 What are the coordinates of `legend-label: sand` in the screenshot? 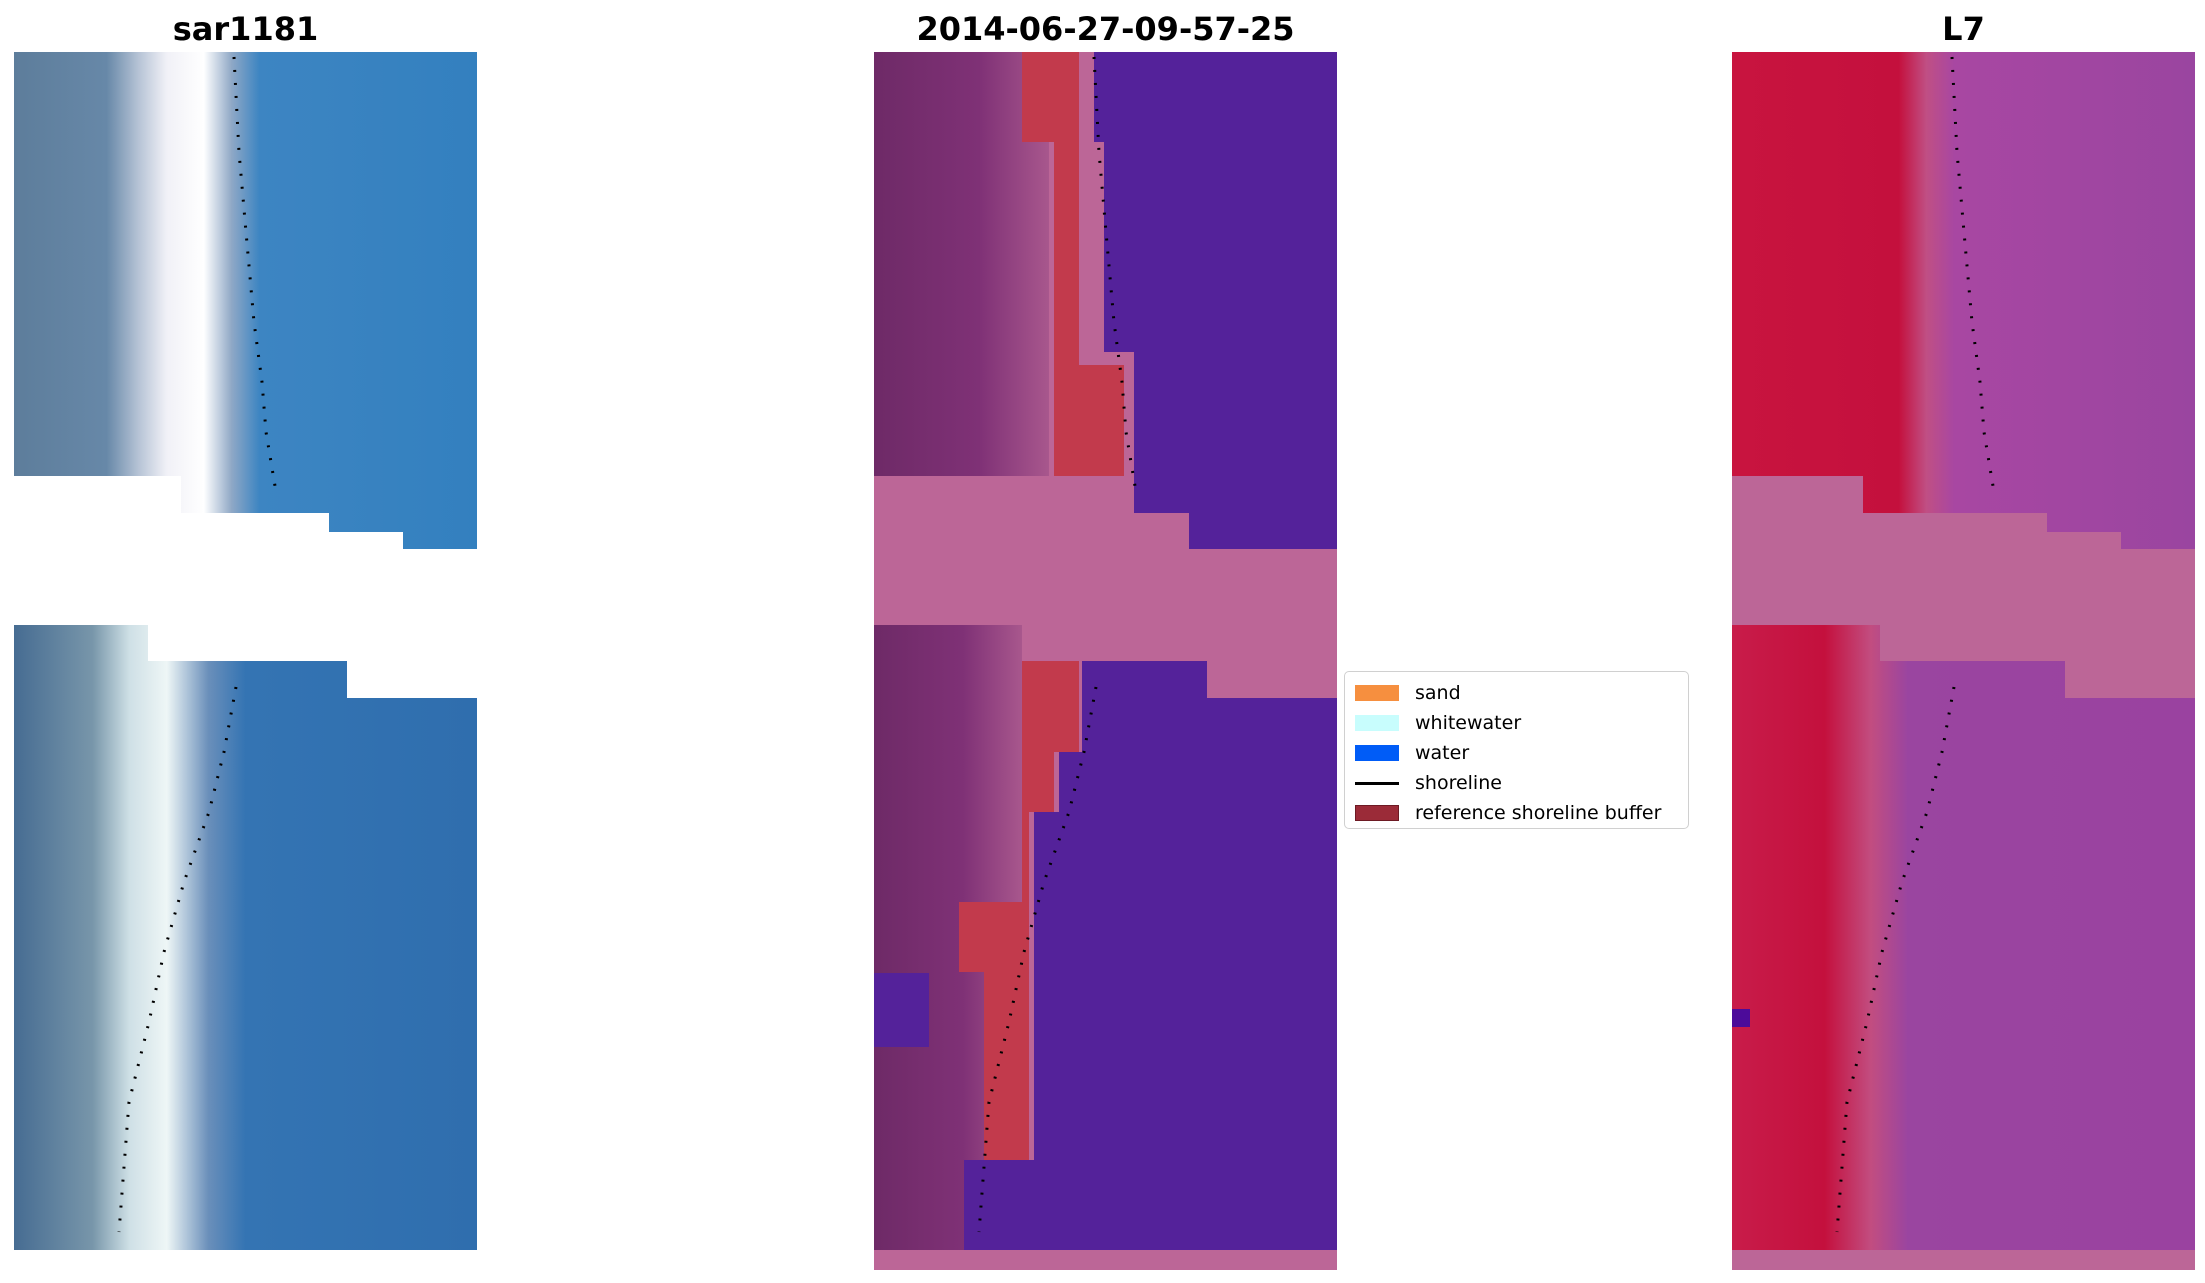 It's located at (1438, 693).